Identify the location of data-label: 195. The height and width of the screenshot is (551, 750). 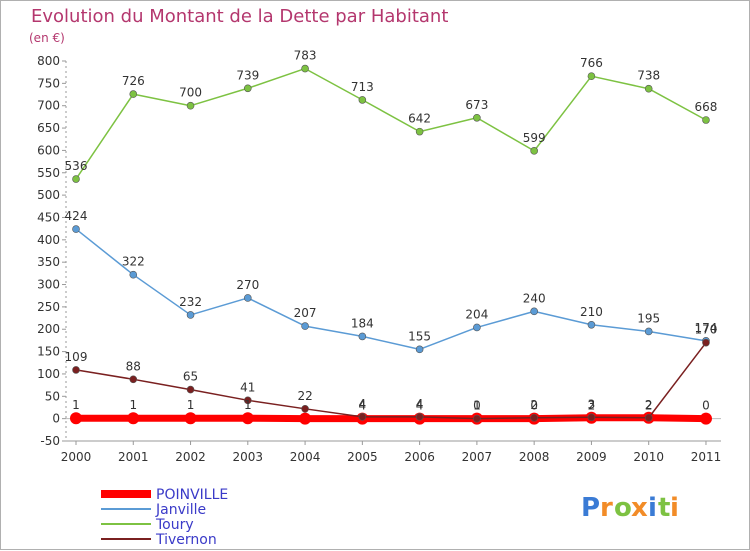
(648, 318).